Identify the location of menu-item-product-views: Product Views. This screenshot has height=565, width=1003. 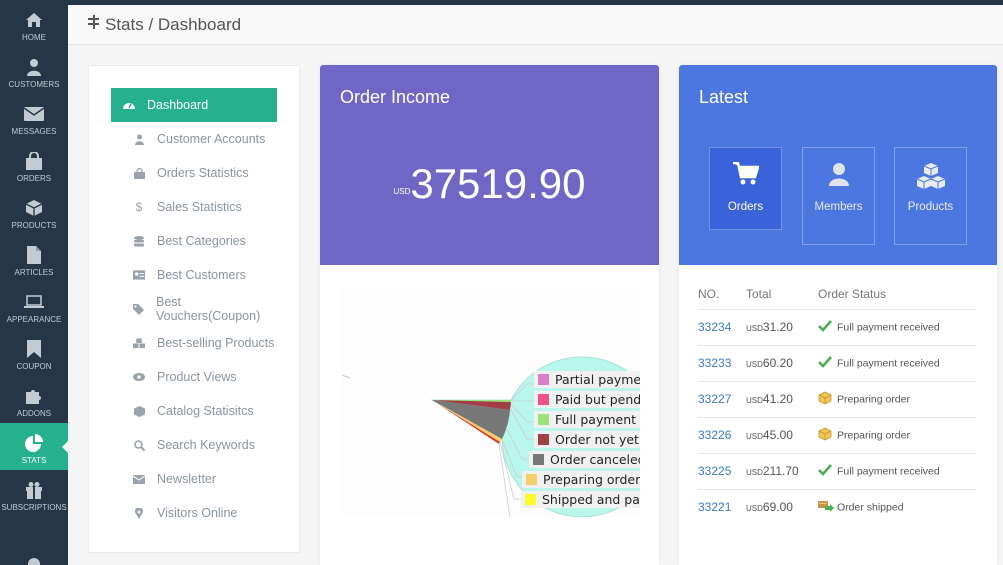
(194, 377).